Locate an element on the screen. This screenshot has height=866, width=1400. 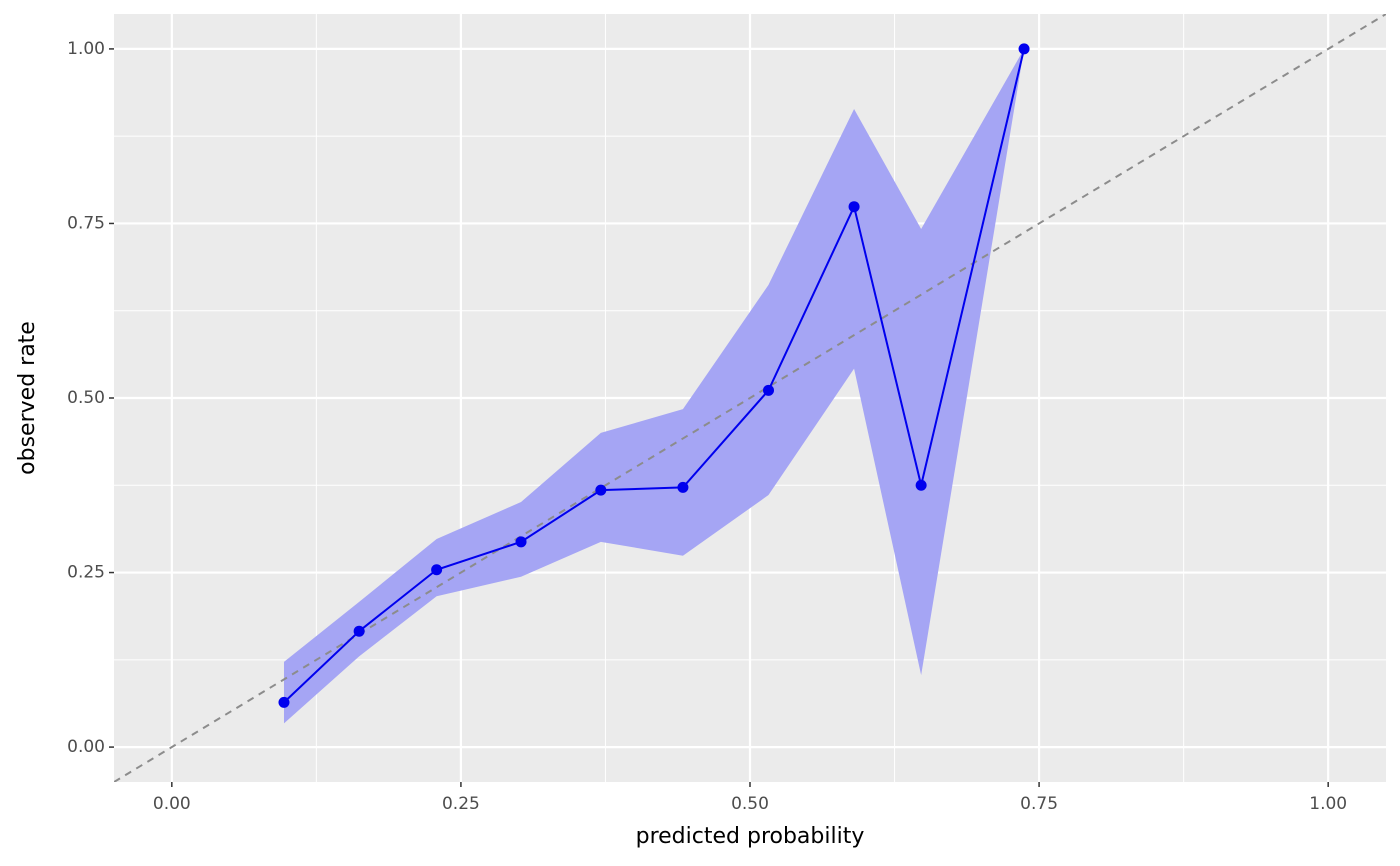
x-tick-label: 1.00 is located at coordinates (1328, 804).